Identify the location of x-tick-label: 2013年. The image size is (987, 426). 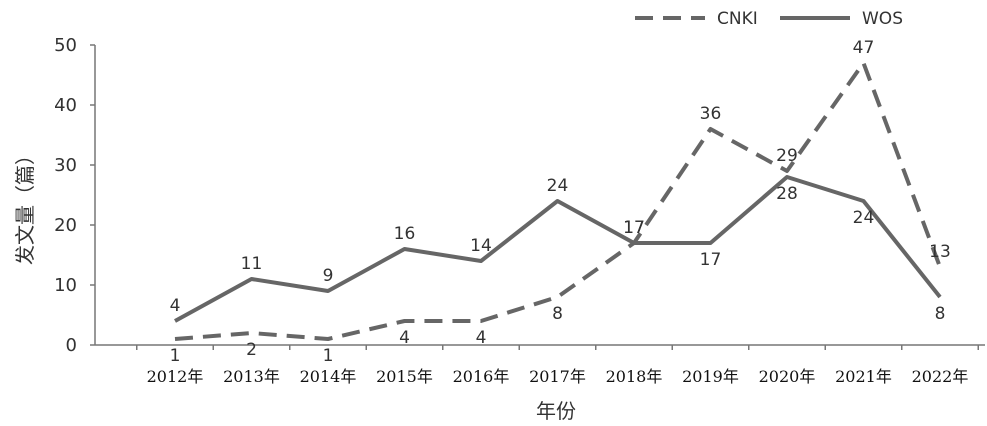
(251, 376).